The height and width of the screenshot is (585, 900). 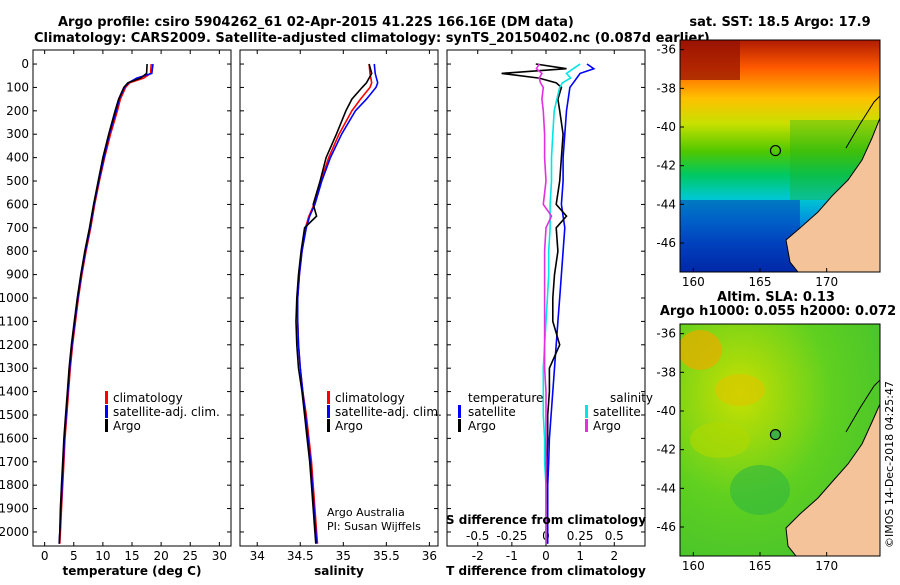 I want to click on sla-float-marker, so click(x=775, y=434).